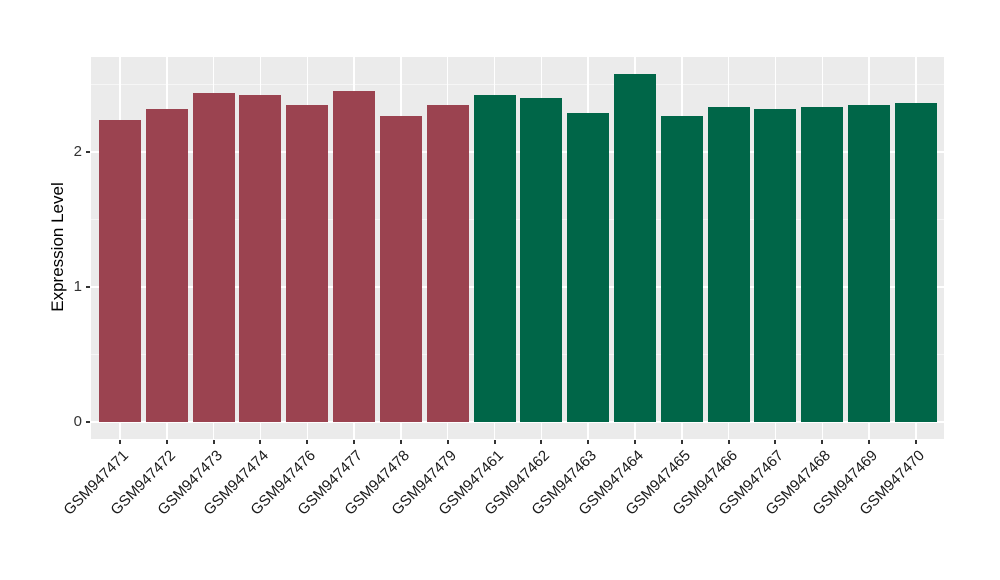  What do you see at coordinates (213, 257) in the screenshot?
I see `bar-GSM947473` at bounding box center [213, 257].